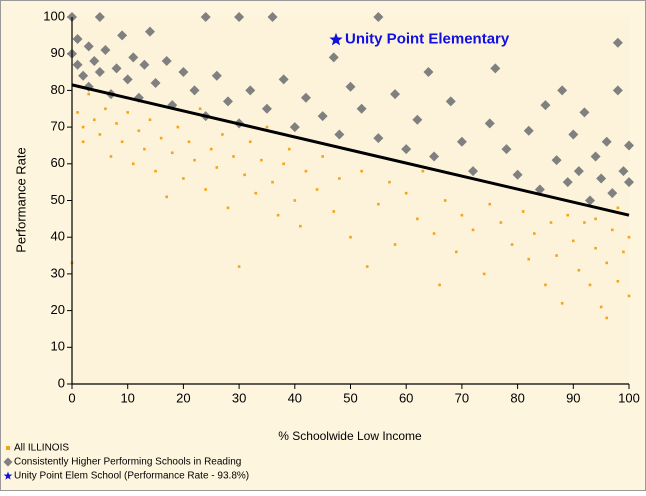  What do you see at coordinates (127, 397) in the screenshot?
I see `x-tick-label: 10` at bounding box center [127, 397].